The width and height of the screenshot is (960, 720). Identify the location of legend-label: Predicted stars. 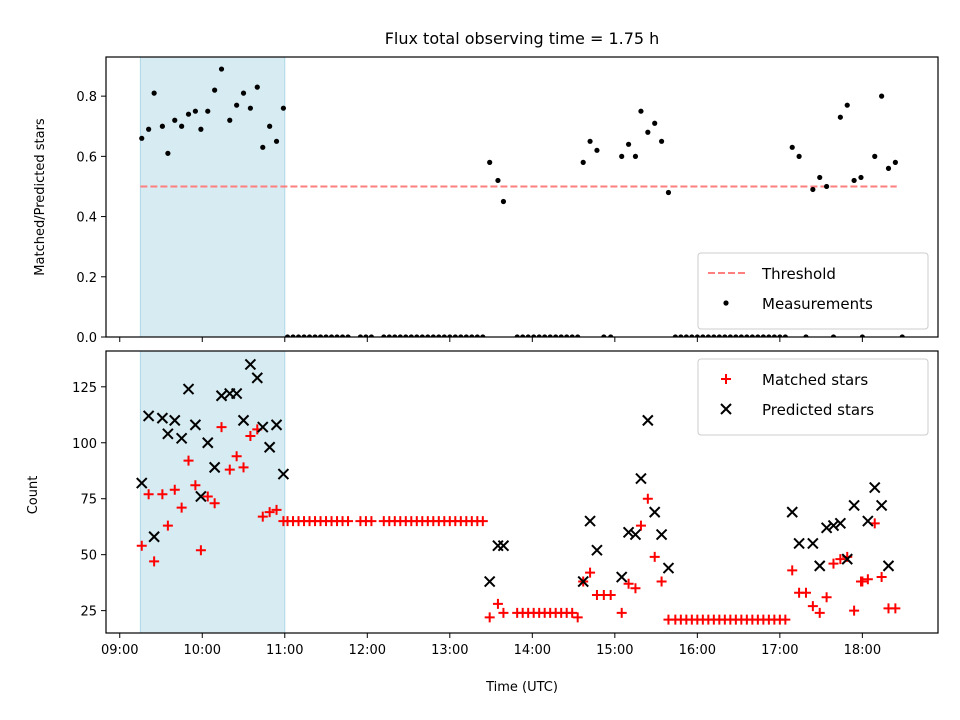
(818, 410).